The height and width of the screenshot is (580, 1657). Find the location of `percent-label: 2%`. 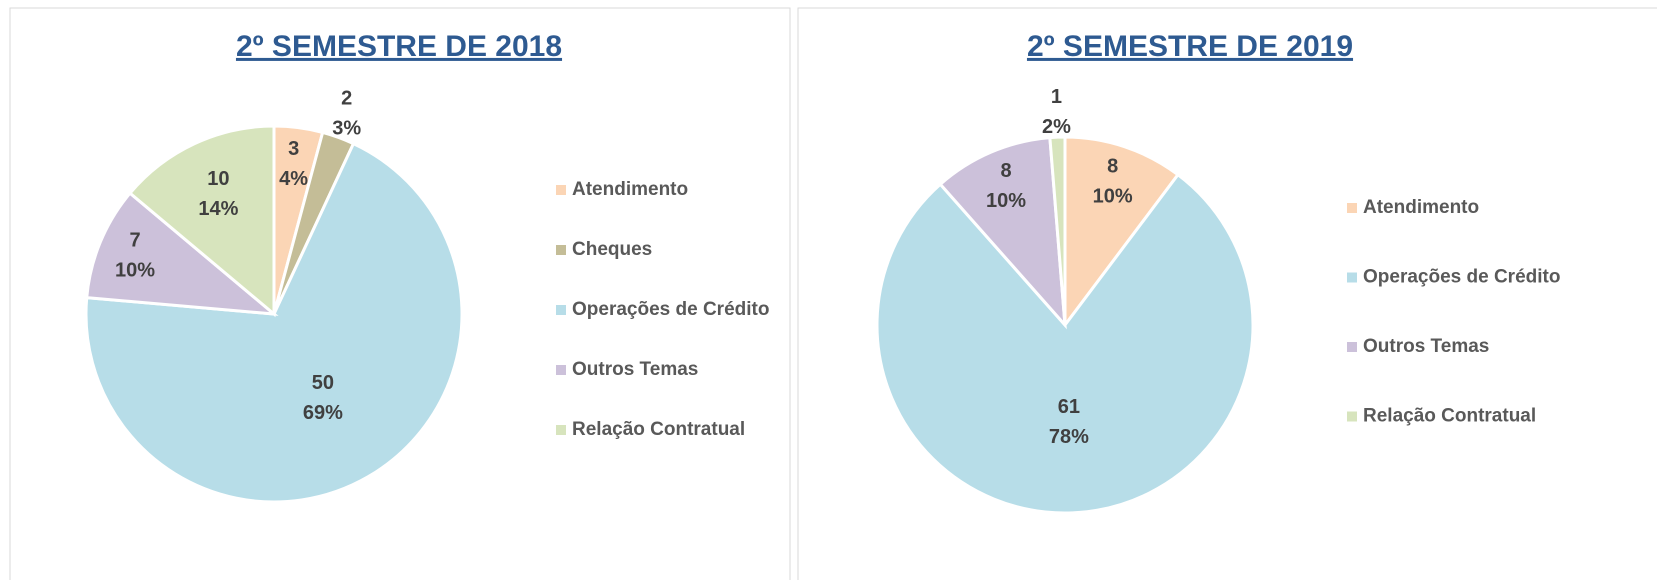

percent-label: 2% is located at coordinates (1056, 127).